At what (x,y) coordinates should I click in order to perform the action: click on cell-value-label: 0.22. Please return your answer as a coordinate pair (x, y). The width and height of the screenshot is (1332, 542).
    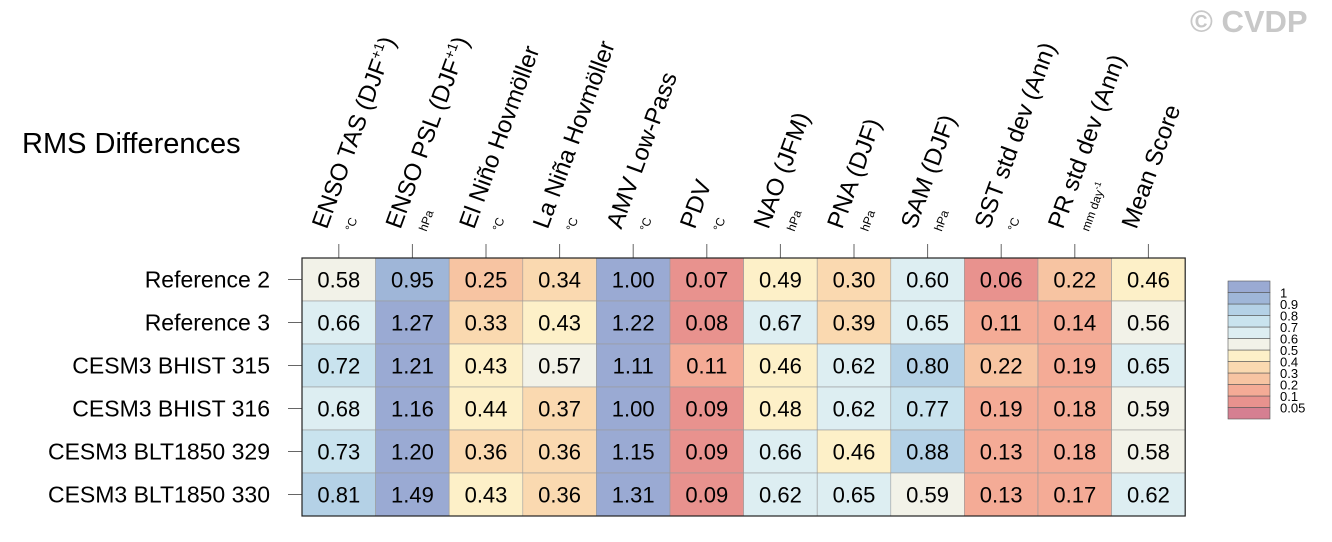
    Looking at the image, I should click on (1074, 280).